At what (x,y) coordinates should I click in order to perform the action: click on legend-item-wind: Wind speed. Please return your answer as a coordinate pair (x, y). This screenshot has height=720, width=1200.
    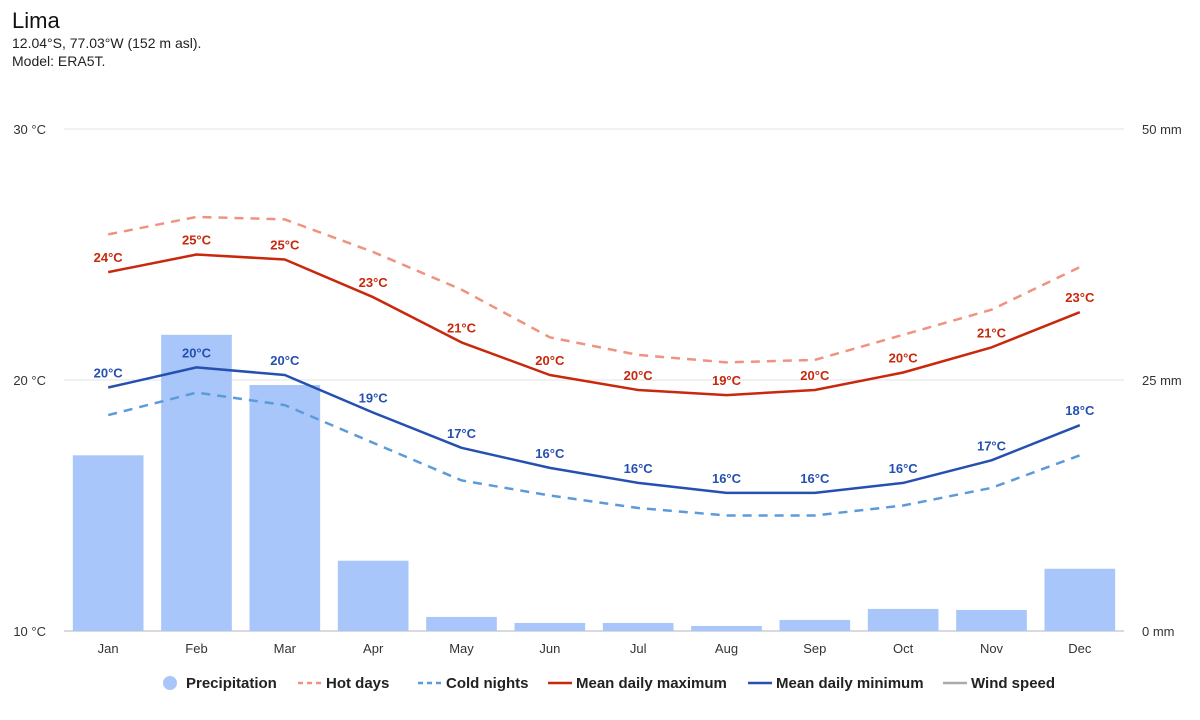
    Looking at the image, I should click on (999, 683).